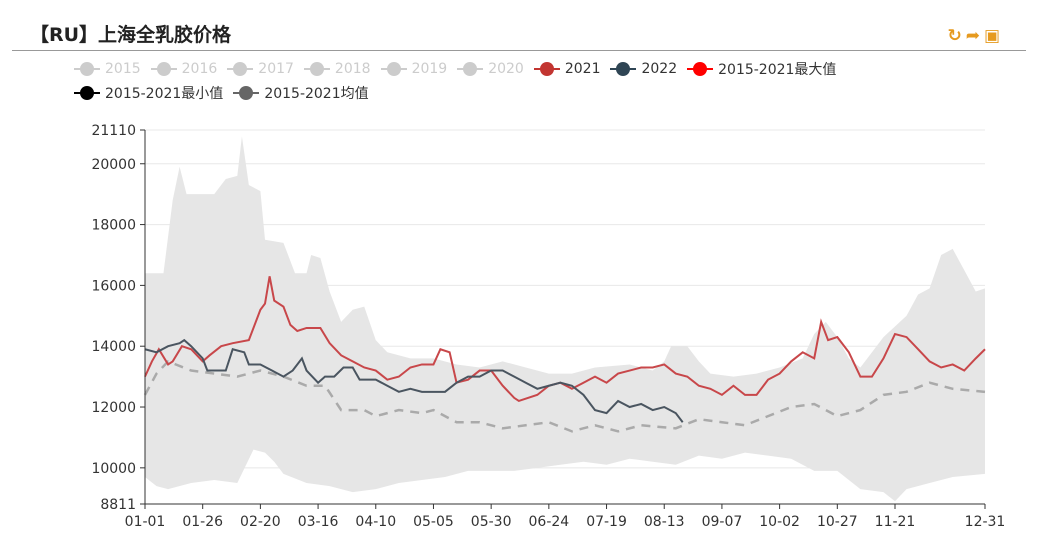 This screenshot has height=559, width=1038. What do you see at coordinates (113, 408) in the screenshot?
I see `y-tick-label: 12000` at bounding box center [113, 408].